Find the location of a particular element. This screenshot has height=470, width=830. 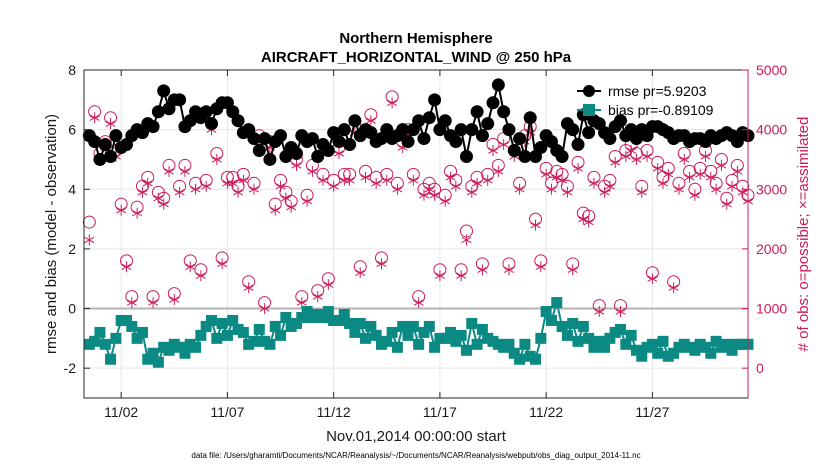

y-tick-label: 0 is located at coordinates (72, 309).